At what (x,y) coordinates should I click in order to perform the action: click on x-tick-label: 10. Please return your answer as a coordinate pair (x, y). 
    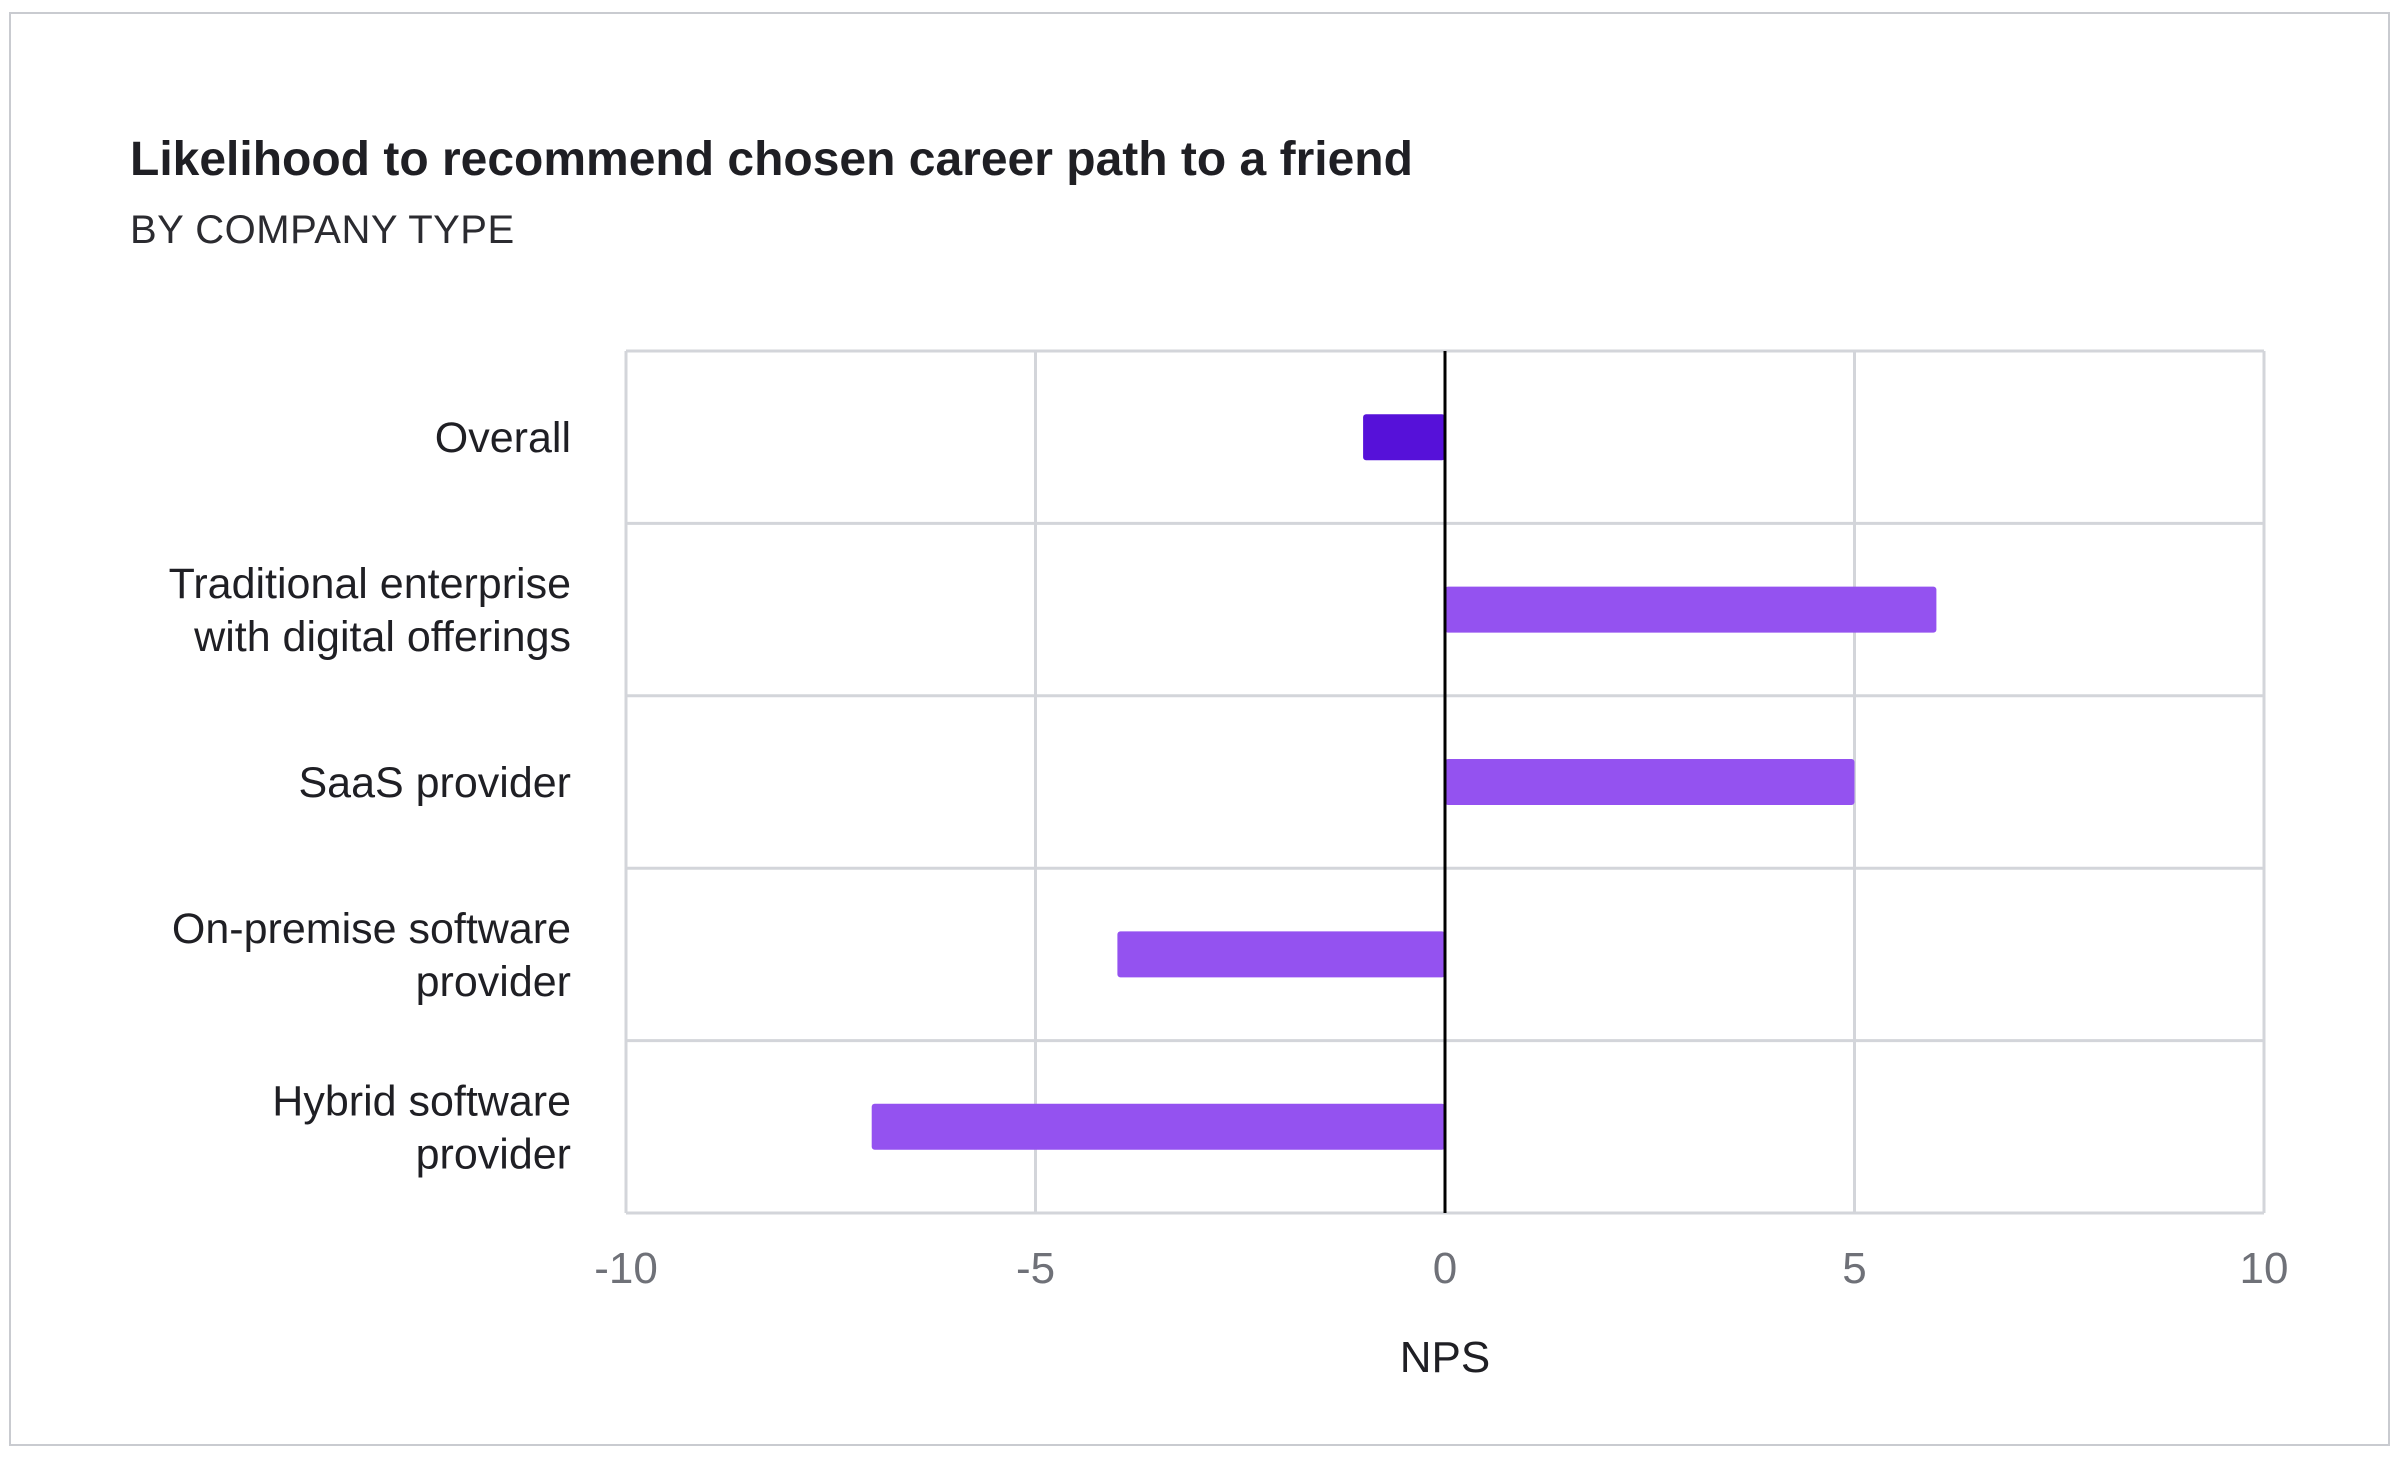
    Looking at the image, I should click on (2264, 1268).